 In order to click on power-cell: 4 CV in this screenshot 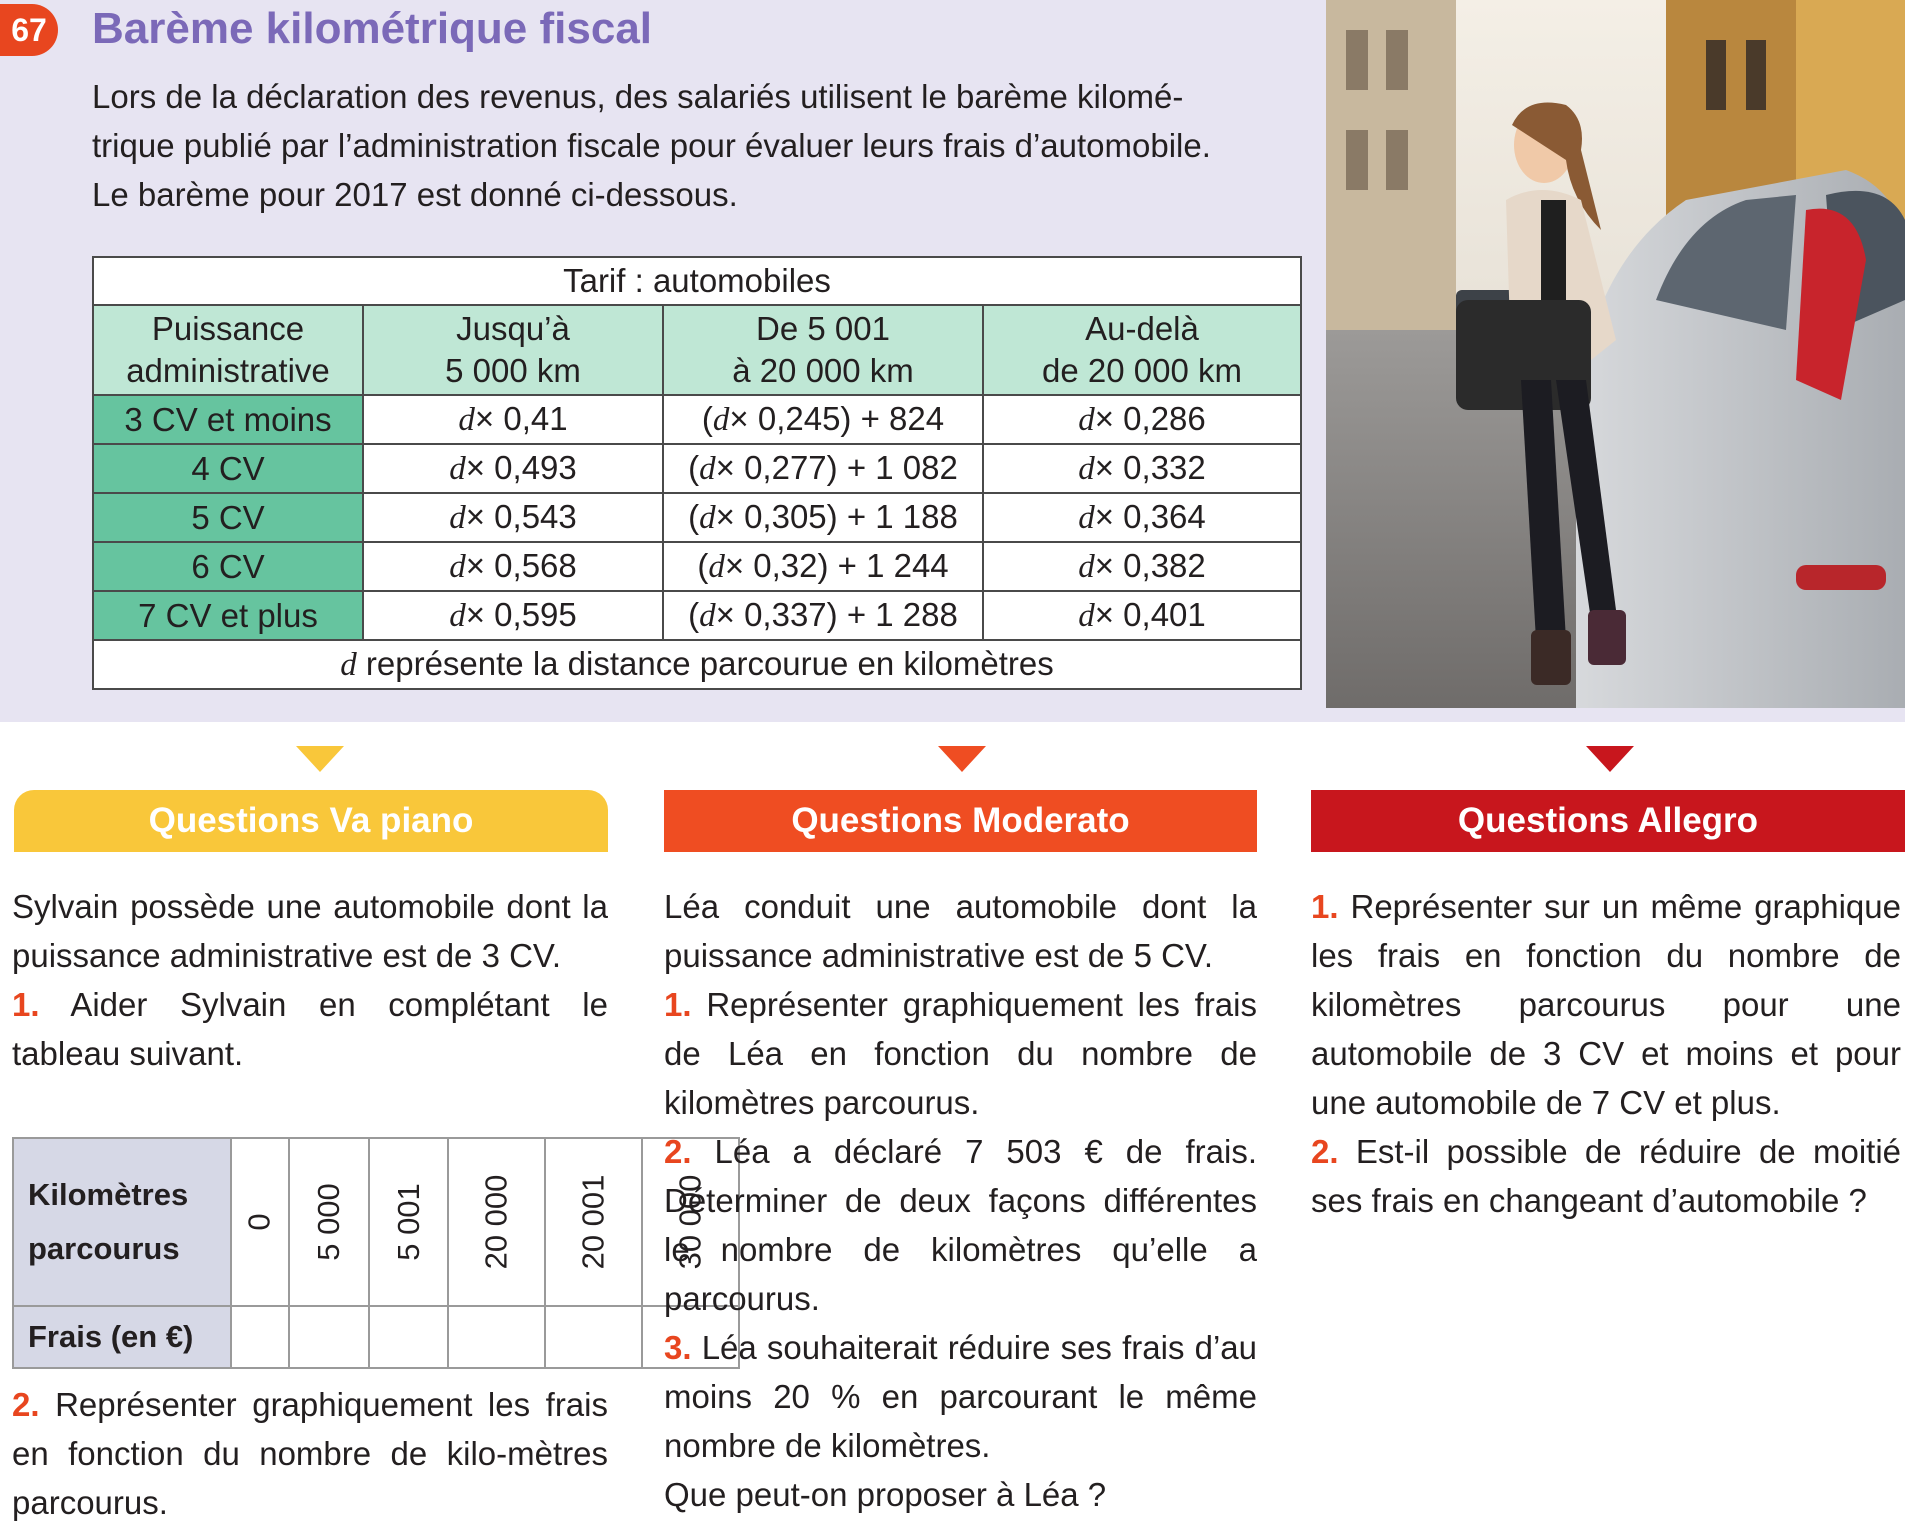, I will do `click(228, 468)`.